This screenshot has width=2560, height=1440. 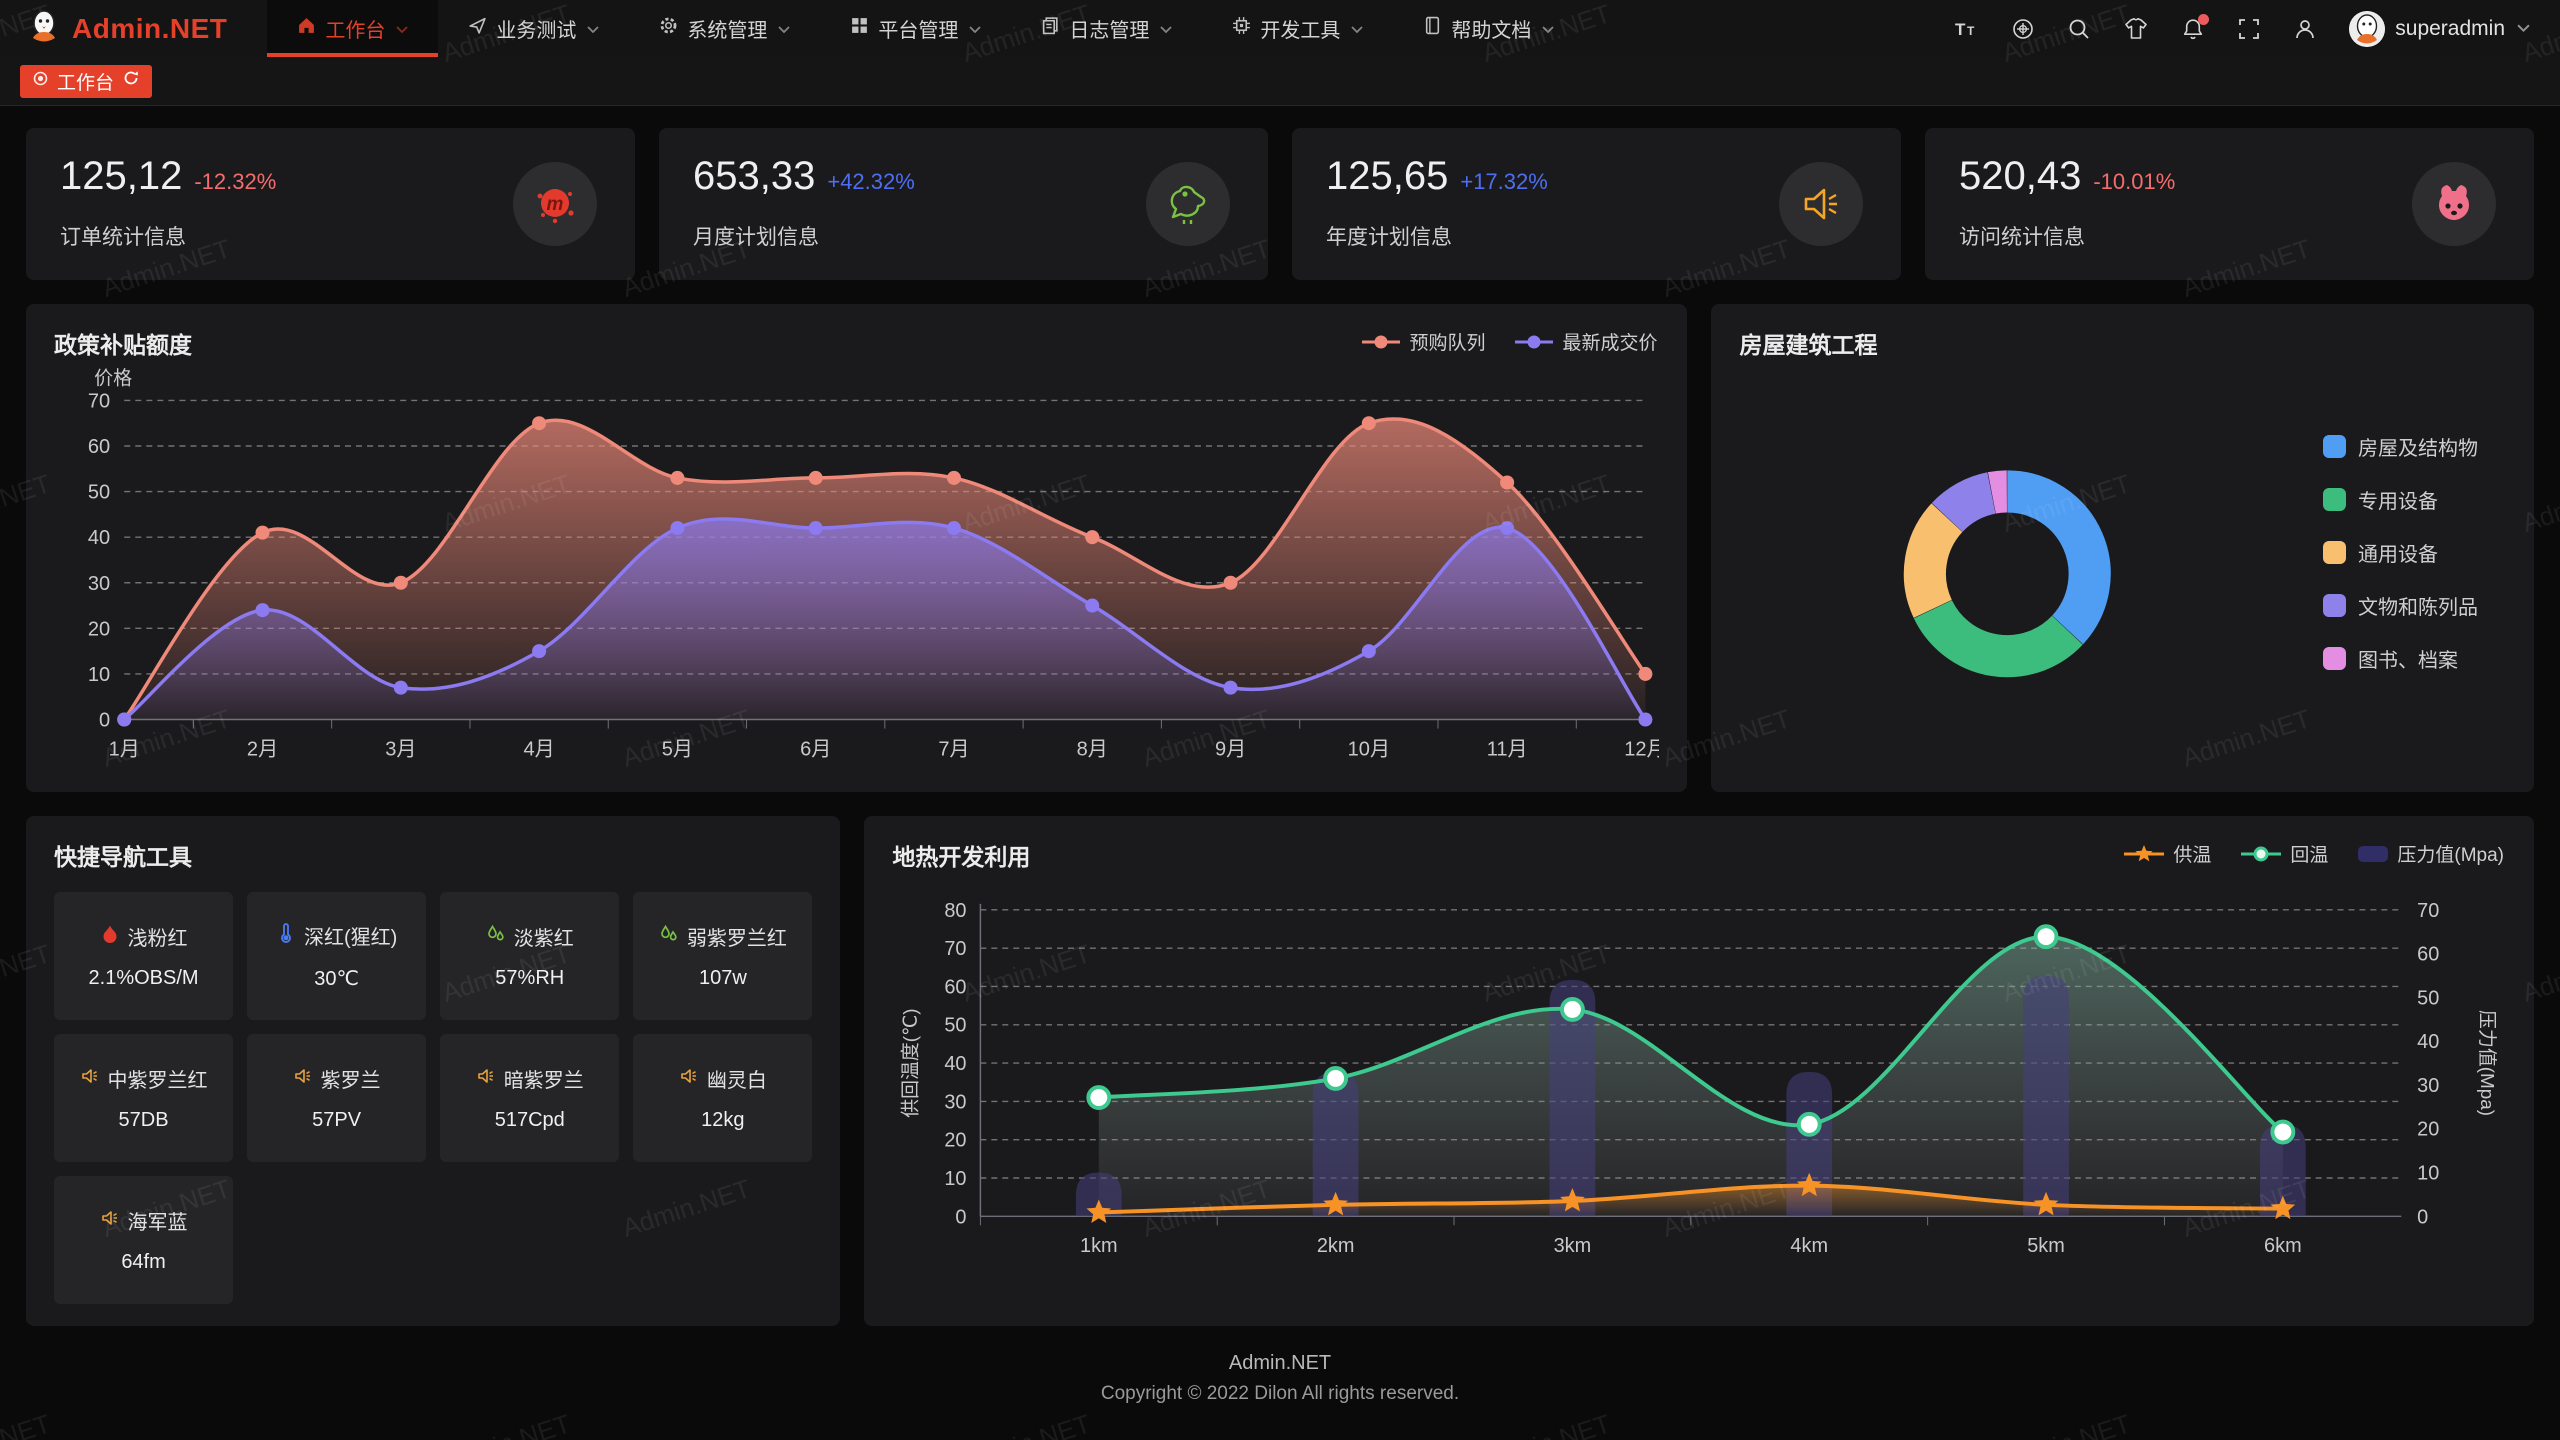 I want to click on legend-item-general-equip: 通用设备, so click(x=2400, y=552).